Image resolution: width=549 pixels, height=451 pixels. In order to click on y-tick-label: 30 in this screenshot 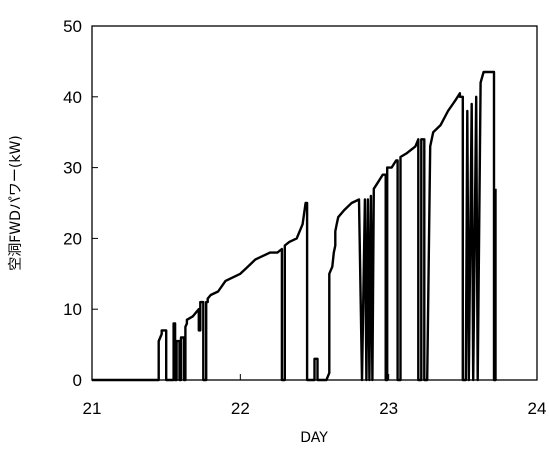, I will do `click(72, 168)`.